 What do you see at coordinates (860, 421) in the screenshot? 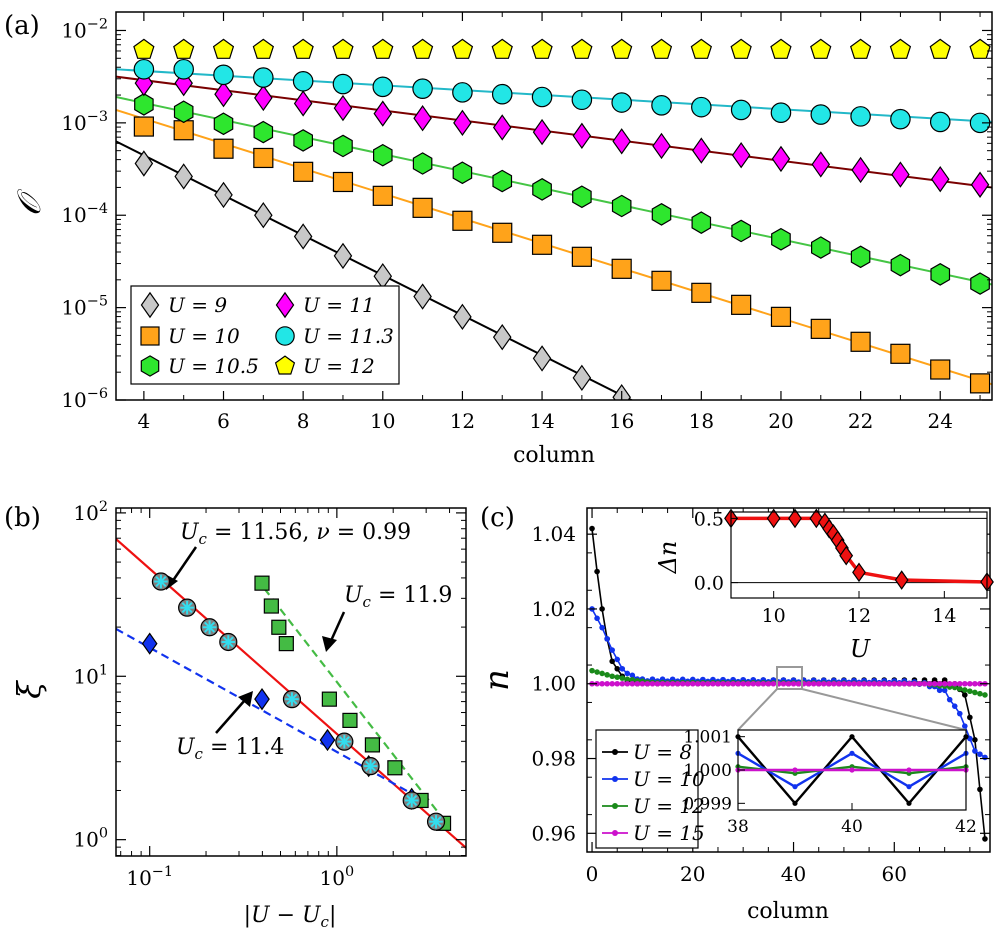
I see `x-tick-label: 22` at bounding box center [860, 421].